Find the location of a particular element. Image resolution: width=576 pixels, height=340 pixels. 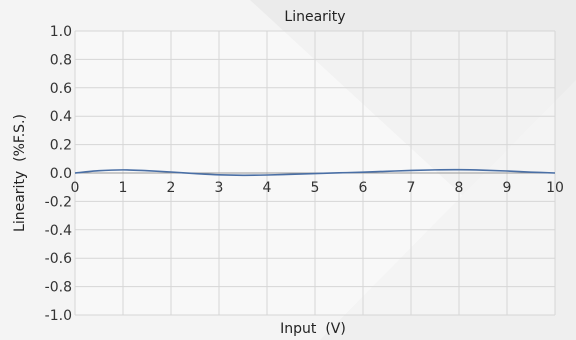

y-tick-label: -0.6 is located at coordinates (58, 259).